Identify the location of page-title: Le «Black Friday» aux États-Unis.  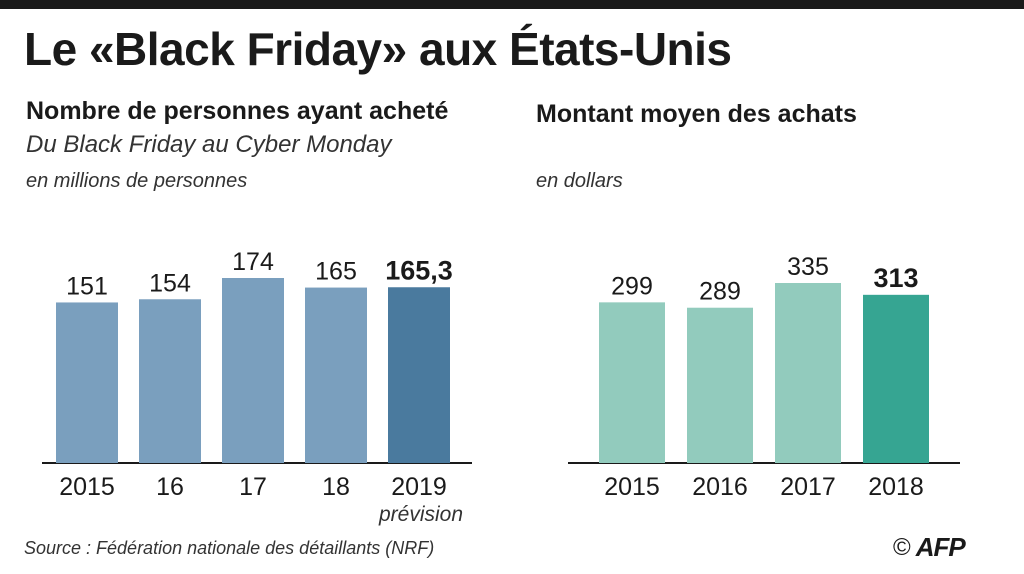
(378, 49).